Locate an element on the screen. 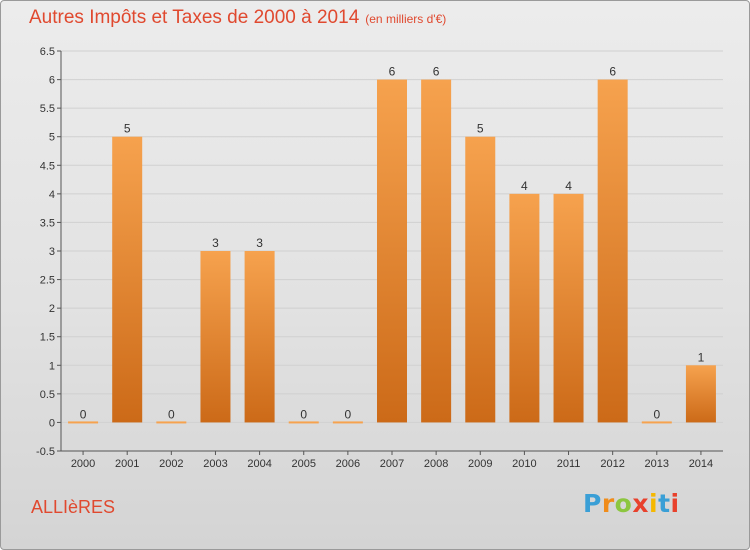 The height and width of the screenshot is (550, 750). bar-2014 is located at coordinates (700, 394).